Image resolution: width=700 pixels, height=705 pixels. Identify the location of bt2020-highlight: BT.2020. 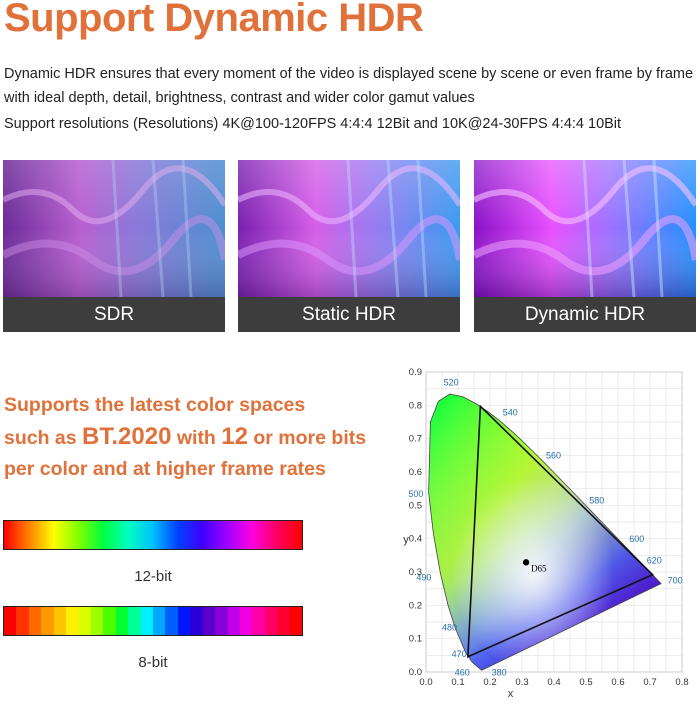
(127, 436).